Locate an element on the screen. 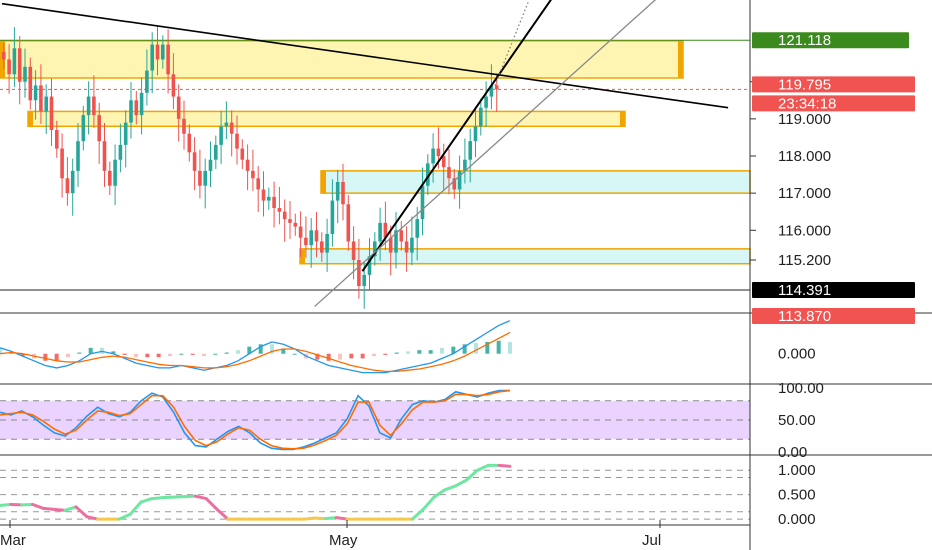 The width and height of the screenshot is (932, 550). macd-line is located at coordinates (255, 347).